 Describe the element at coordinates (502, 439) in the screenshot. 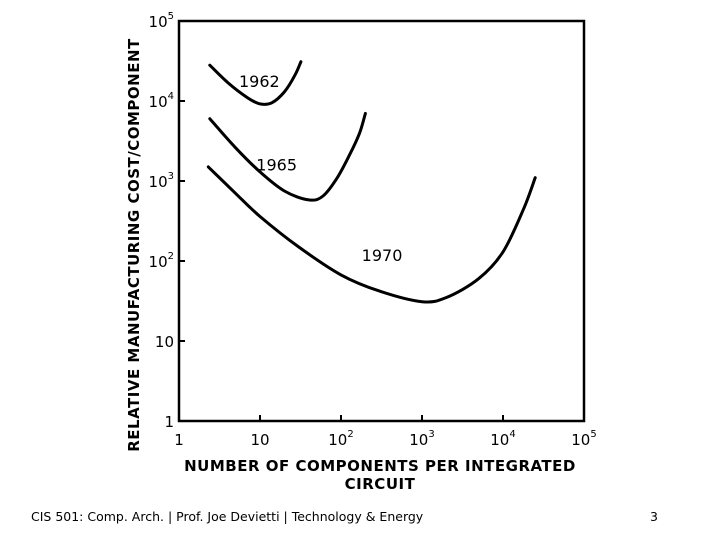

I see `x-tick-label: 10⁴` at that location.